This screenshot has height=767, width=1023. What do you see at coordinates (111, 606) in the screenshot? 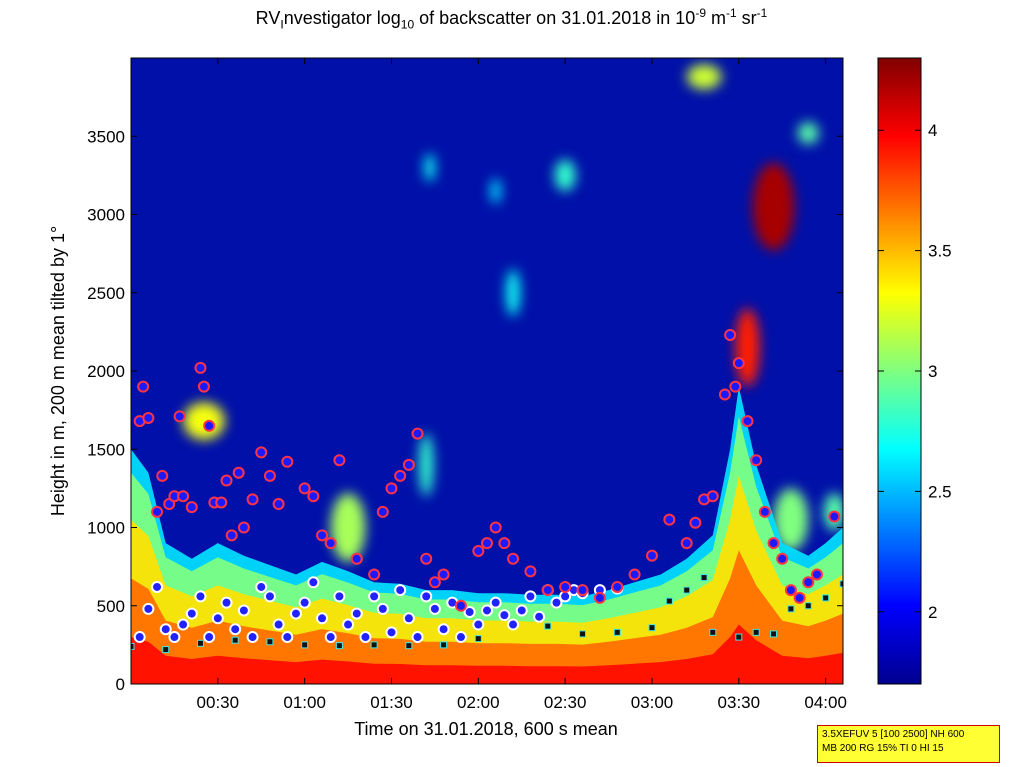
I see `y-tick-label: 500` at bounding box center [111, 606].